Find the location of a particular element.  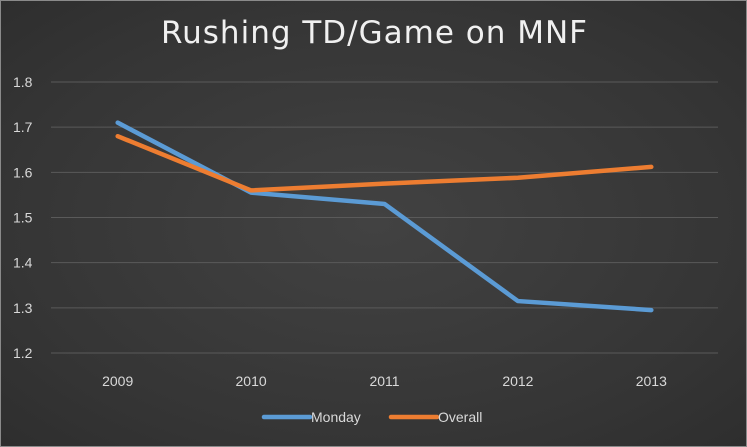

x-tick-label: 2012 is located at coordinates (517, 381).